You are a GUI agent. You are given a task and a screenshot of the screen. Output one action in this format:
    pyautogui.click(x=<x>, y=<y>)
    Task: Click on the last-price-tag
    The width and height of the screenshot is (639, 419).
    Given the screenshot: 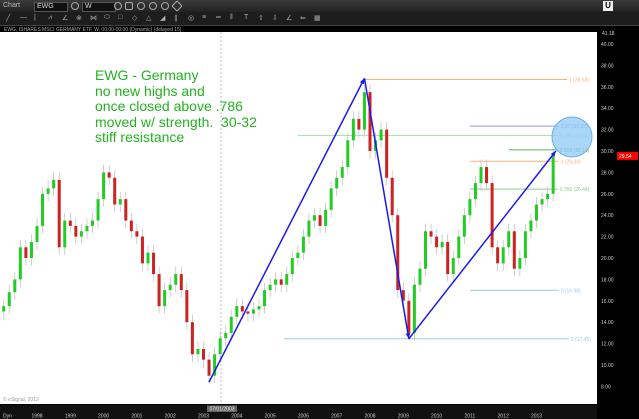 What is the action you would take?
    pyautogui.click(x=627, y=155)
    